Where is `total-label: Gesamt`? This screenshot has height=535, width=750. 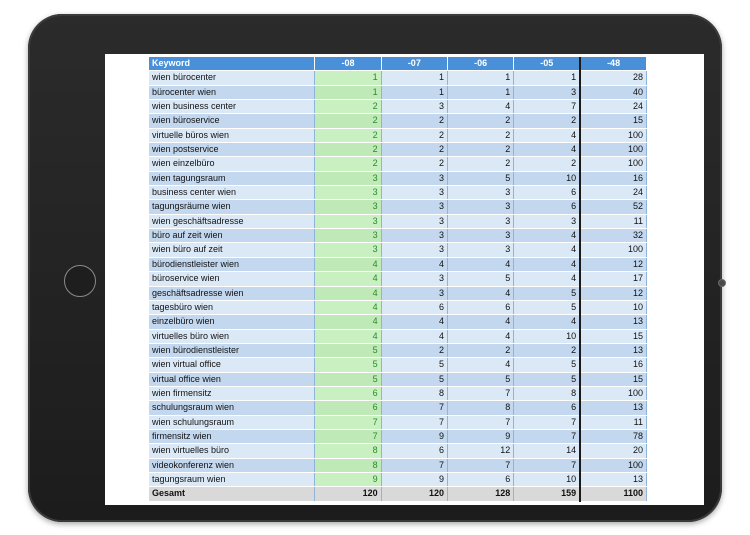 total-label: Gesamt is located at coordinates (232, 494).